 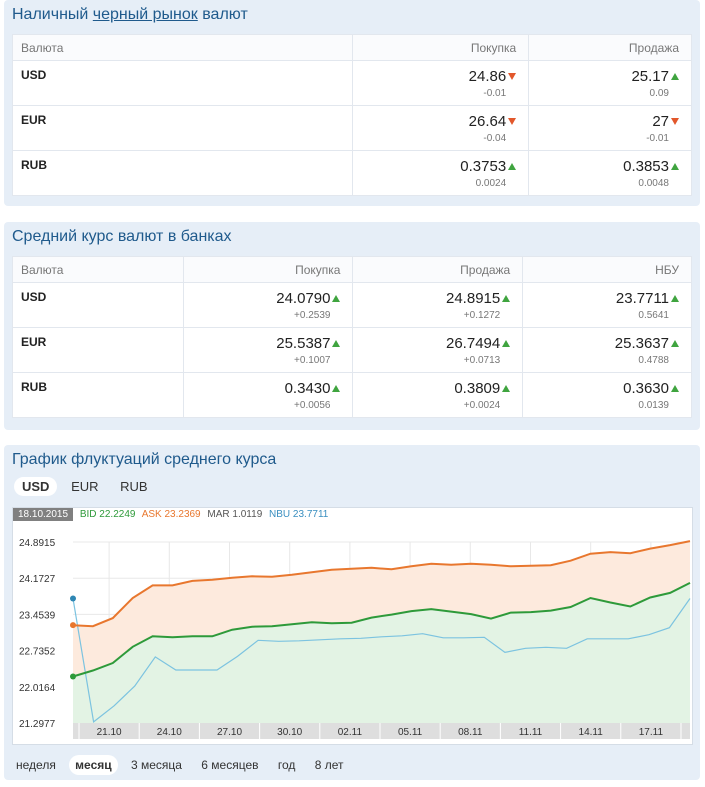 What do you see at coordinates (350, 732) in the screenshot?
I see `x-tick-label: 02.11` at bounding box center [350, 732].